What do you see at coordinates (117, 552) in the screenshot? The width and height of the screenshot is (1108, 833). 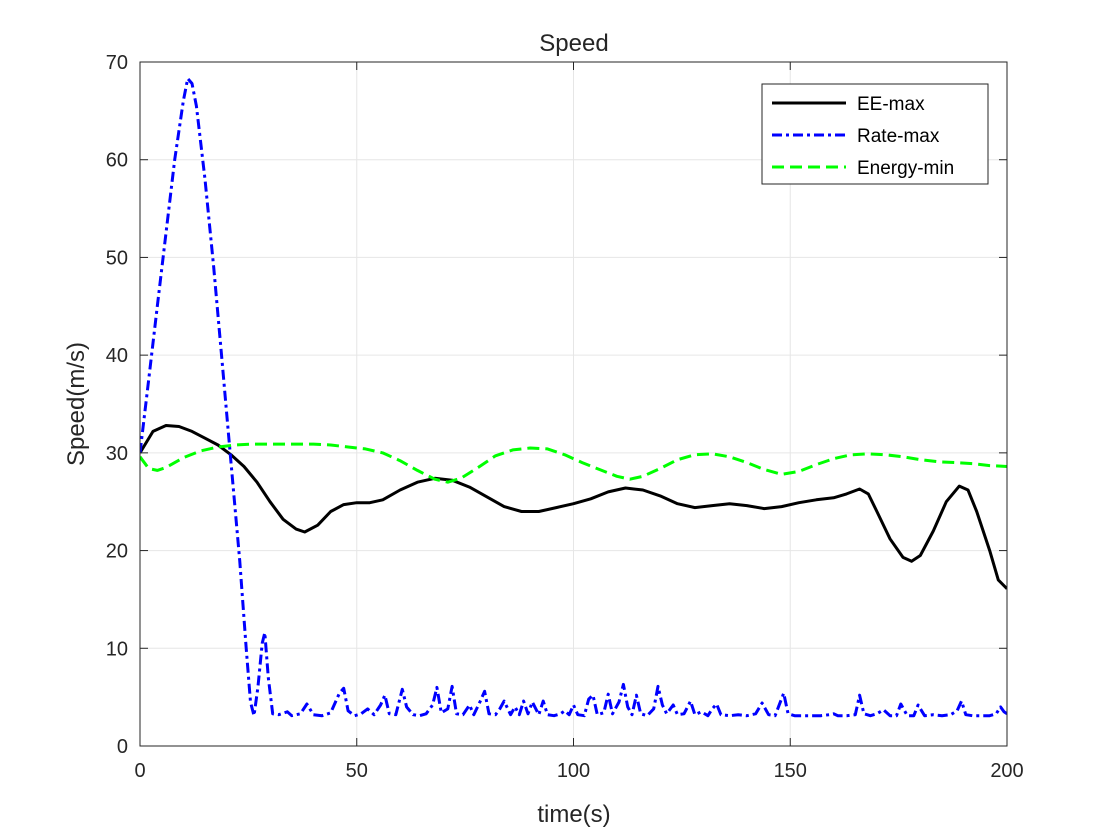 I see `y-tick-label: 20` at bounding box center [117, 552].